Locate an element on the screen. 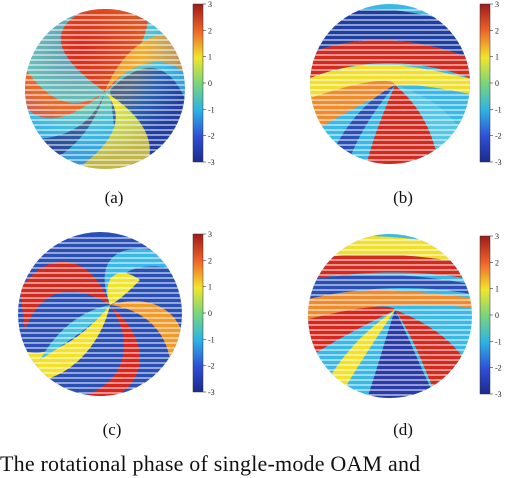 The height and width of the screenshot is (478, 530). panel-label-a: (a) is located at coordinates (114, 197).